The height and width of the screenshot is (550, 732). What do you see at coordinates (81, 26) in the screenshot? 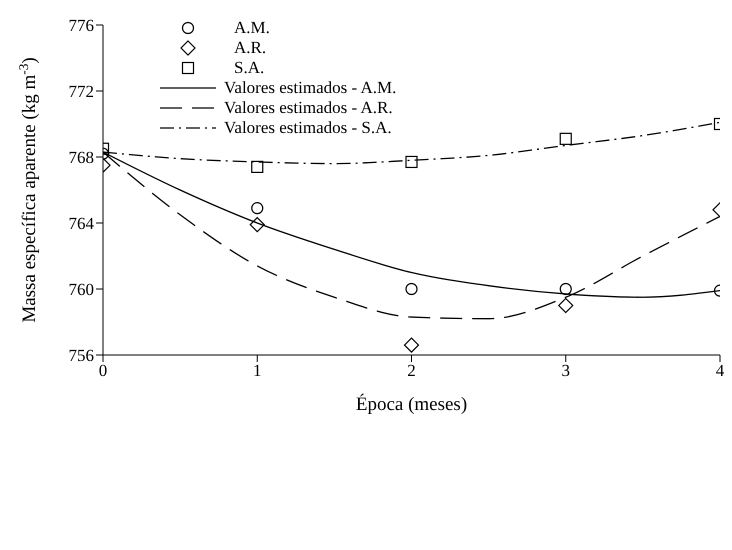
I see `y-tick-label: 776` at bounding box center [81, 26].